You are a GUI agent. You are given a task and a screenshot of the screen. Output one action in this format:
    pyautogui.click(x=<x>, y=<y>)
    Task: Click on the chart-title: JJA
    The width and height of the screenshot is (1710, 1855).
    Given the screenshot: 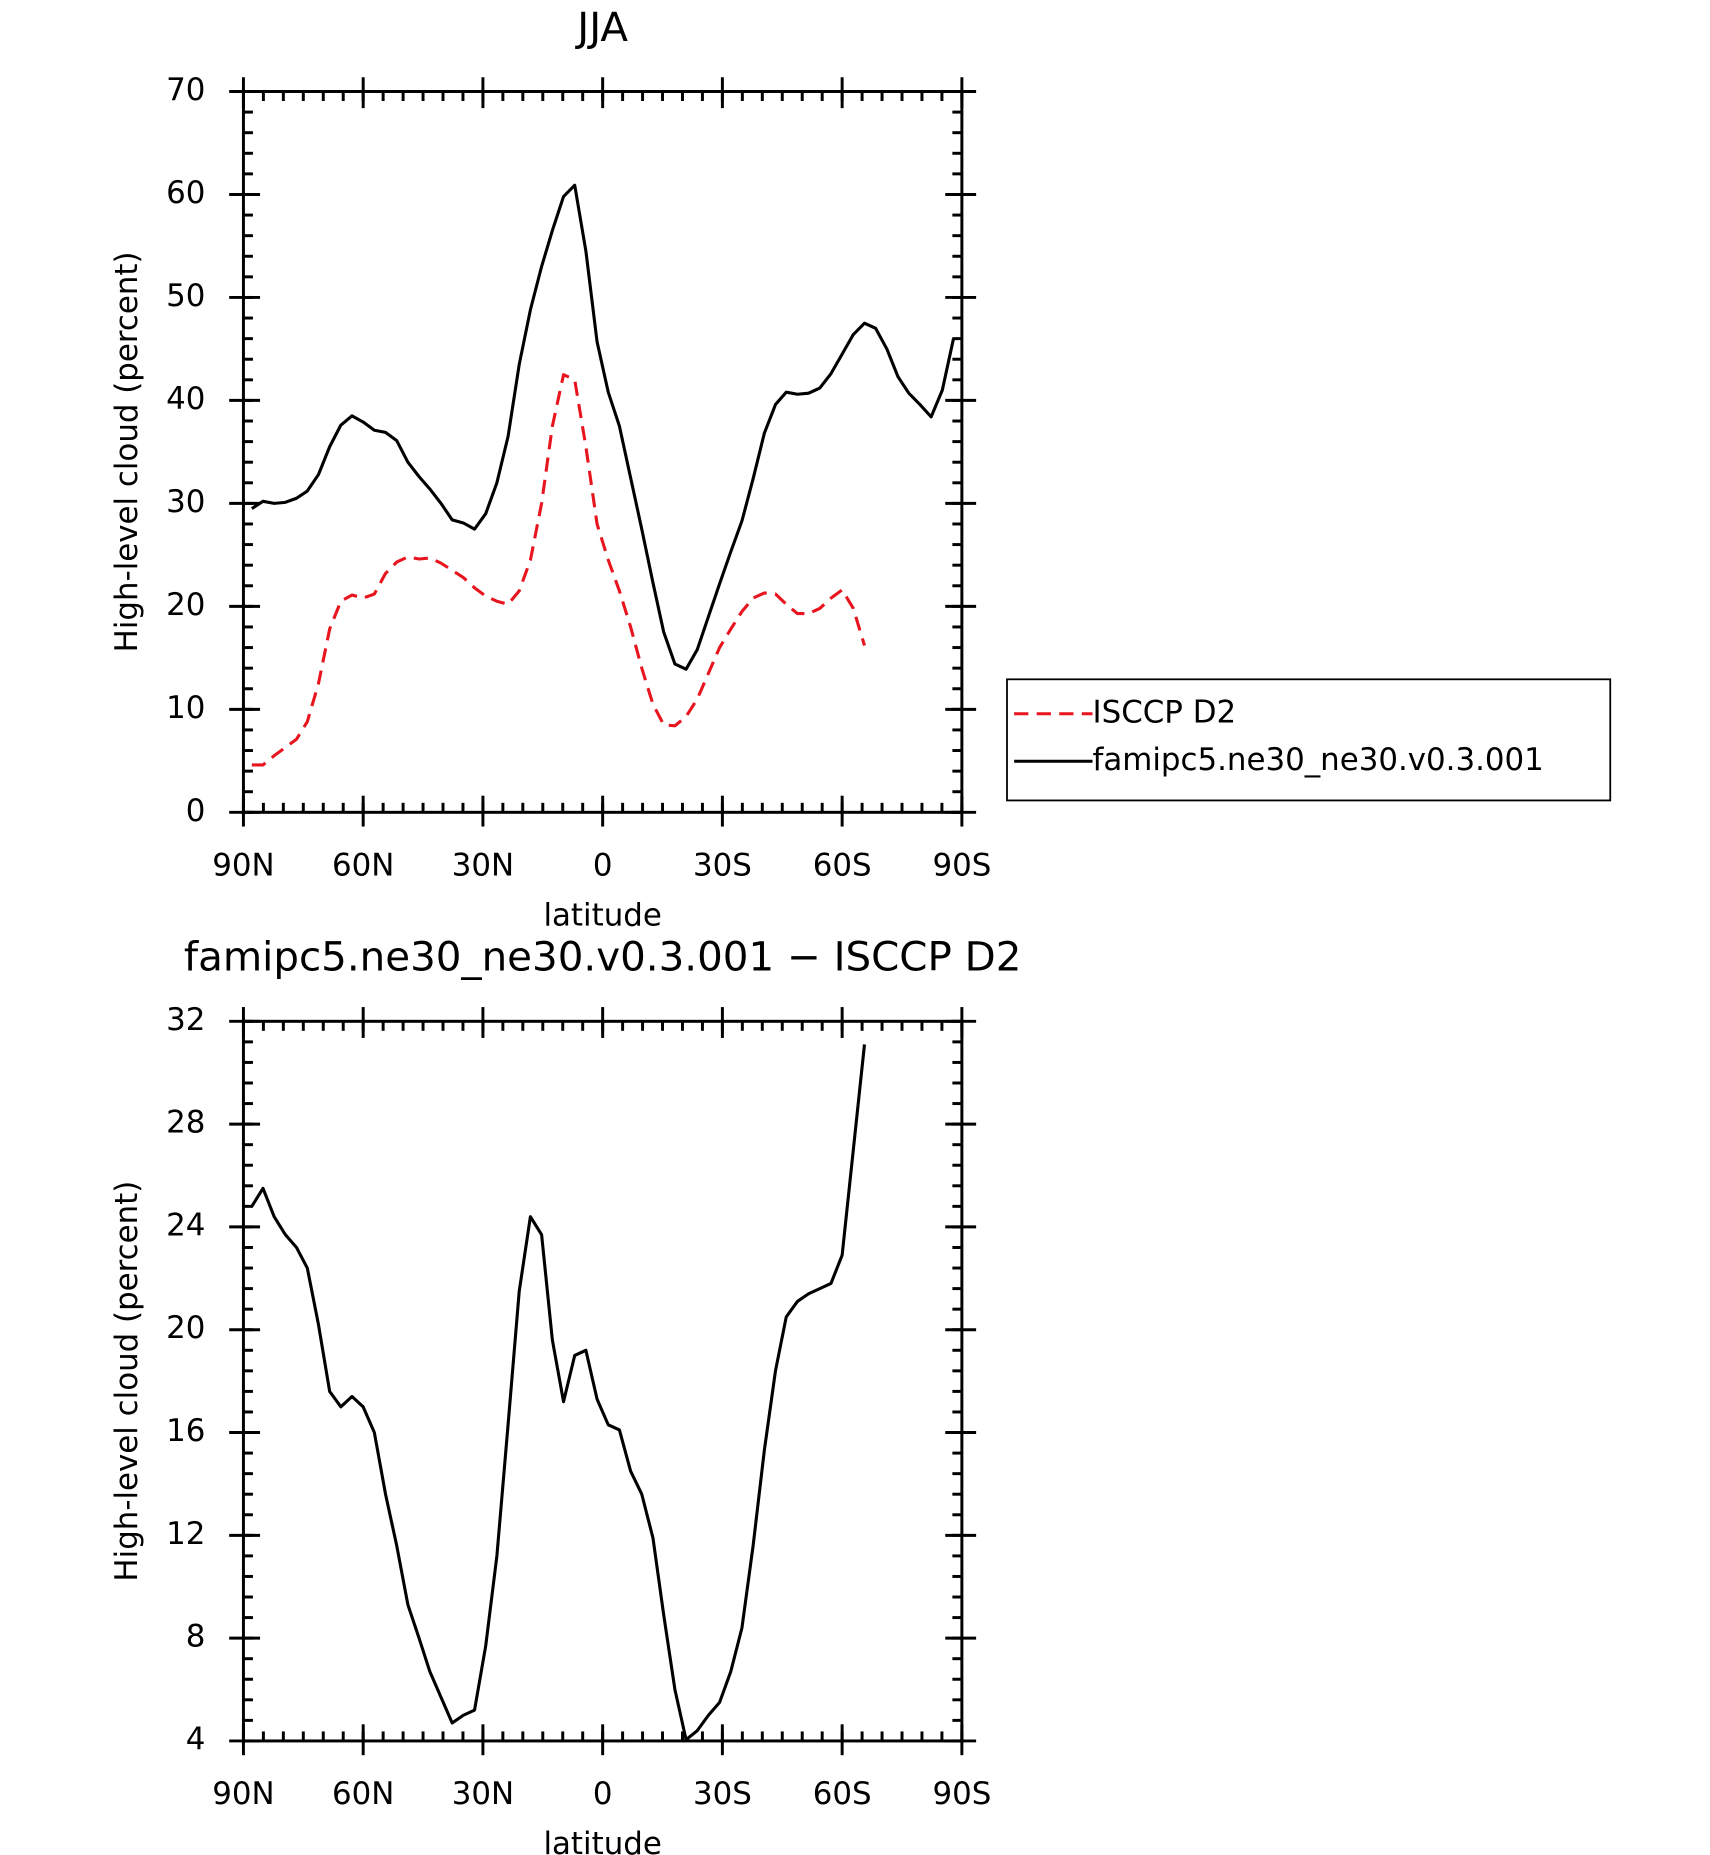 What is the action you would take?
    pyautogui.click(x=601, y=27)
    